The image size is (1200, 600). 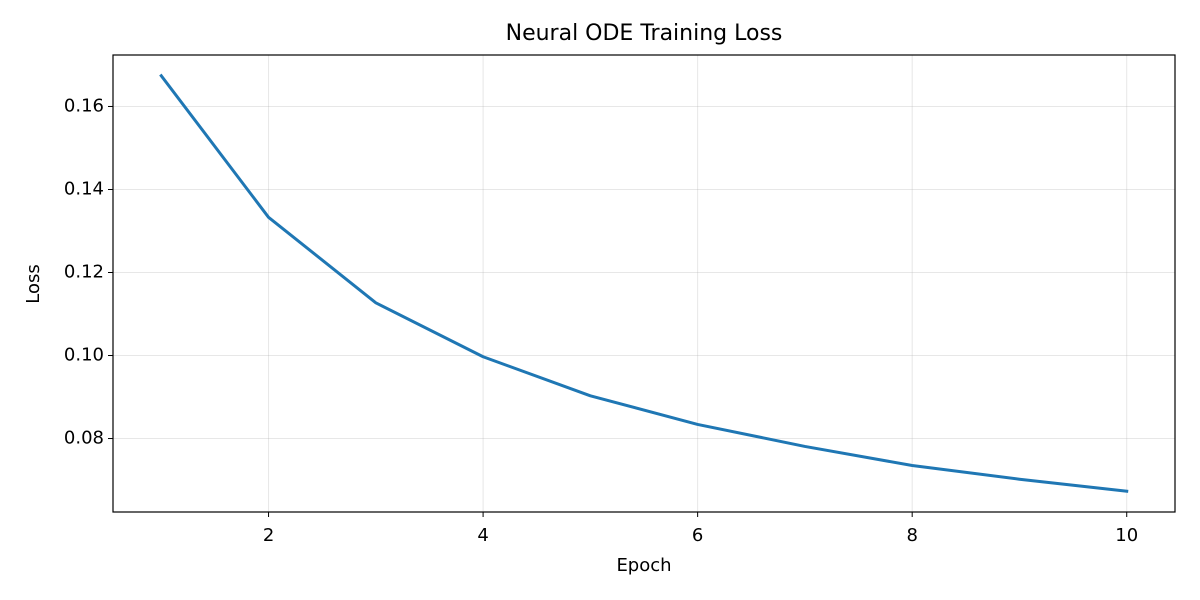 I want to click on y-tick-label: 0.08, so click(x=84, y=438).